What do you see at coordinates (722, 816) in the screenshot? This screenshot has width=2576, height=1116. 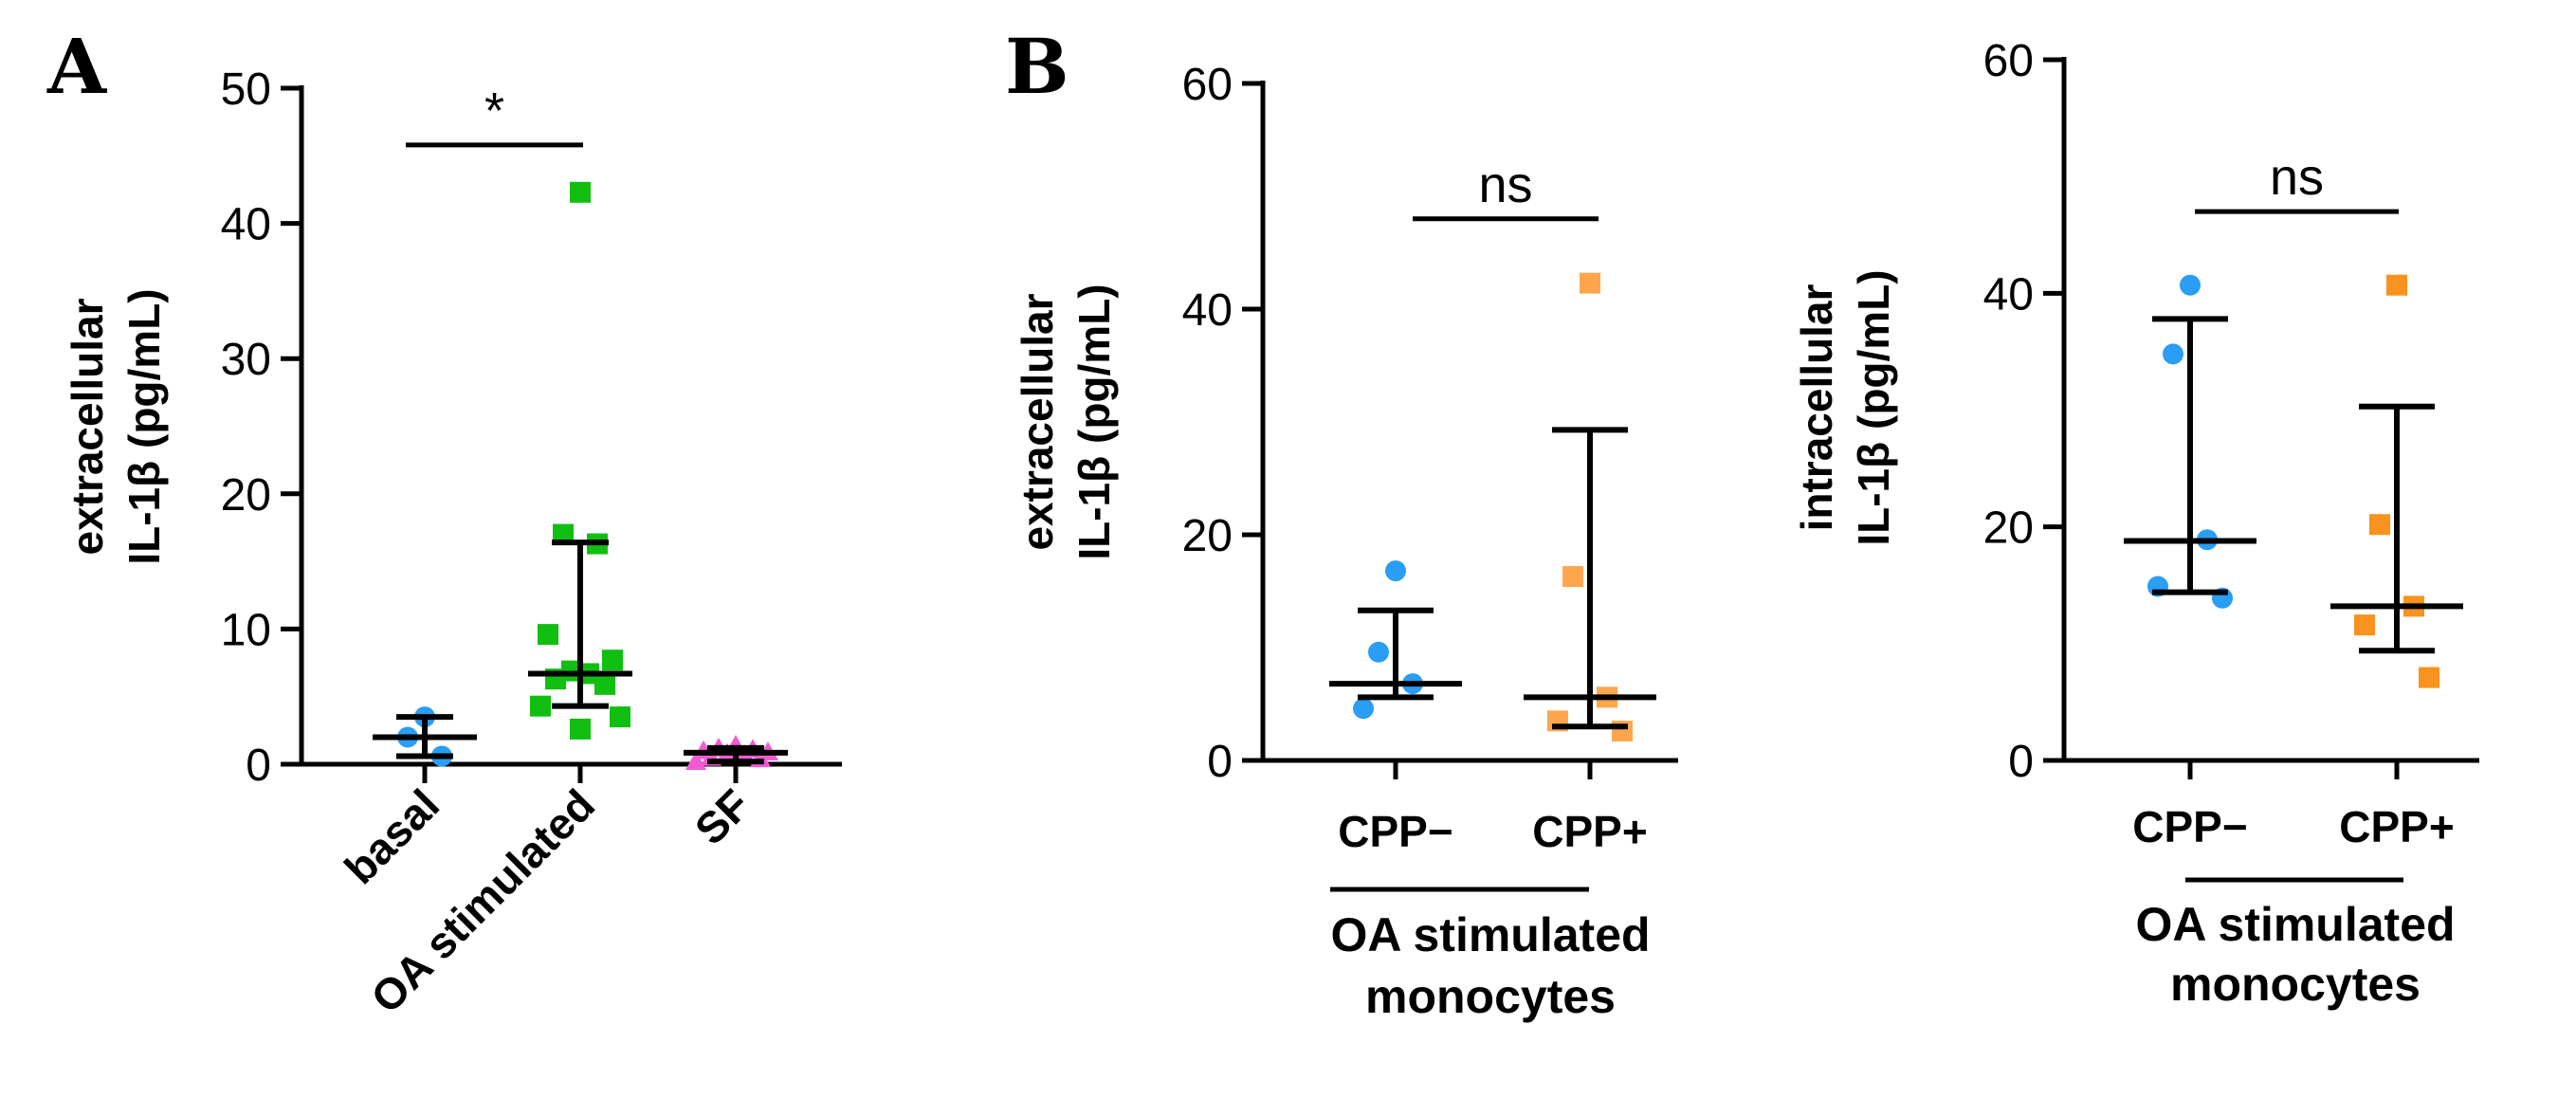 I see `category-label: SF` at bounding box center [722, 816].